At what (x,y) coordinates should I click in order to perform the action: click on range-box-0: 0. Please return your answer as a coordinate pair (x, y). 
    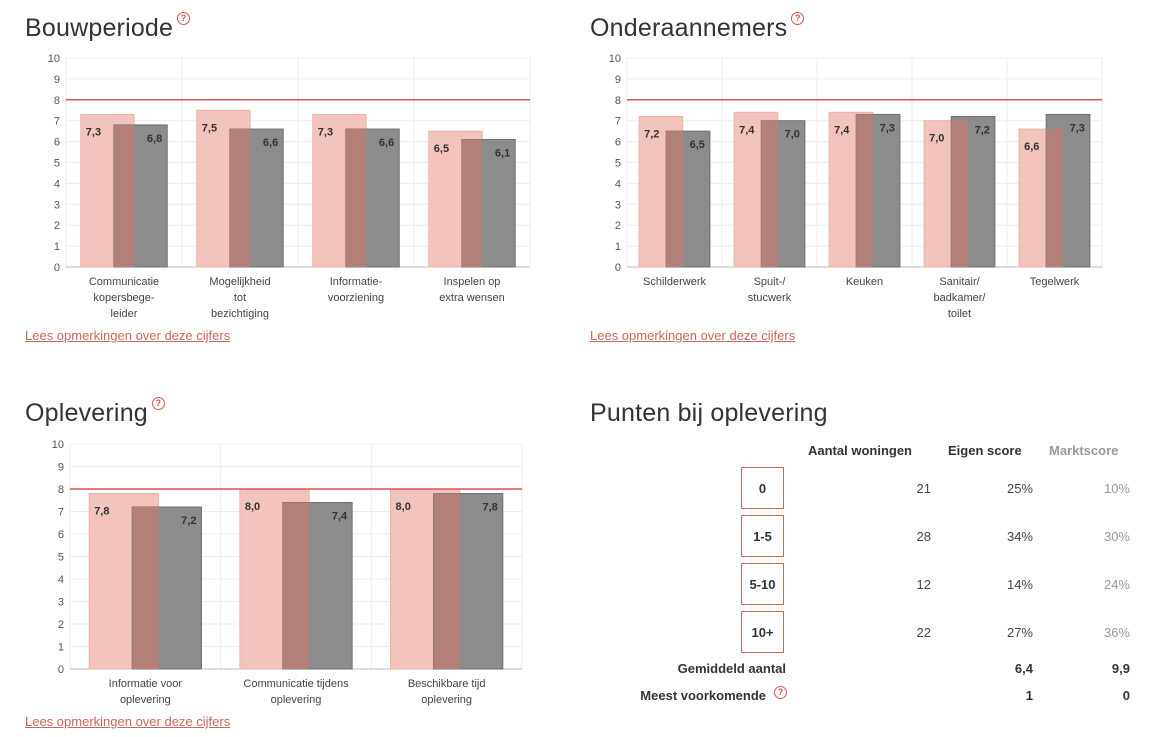
    Looking at the image, I should click on (762, 488).